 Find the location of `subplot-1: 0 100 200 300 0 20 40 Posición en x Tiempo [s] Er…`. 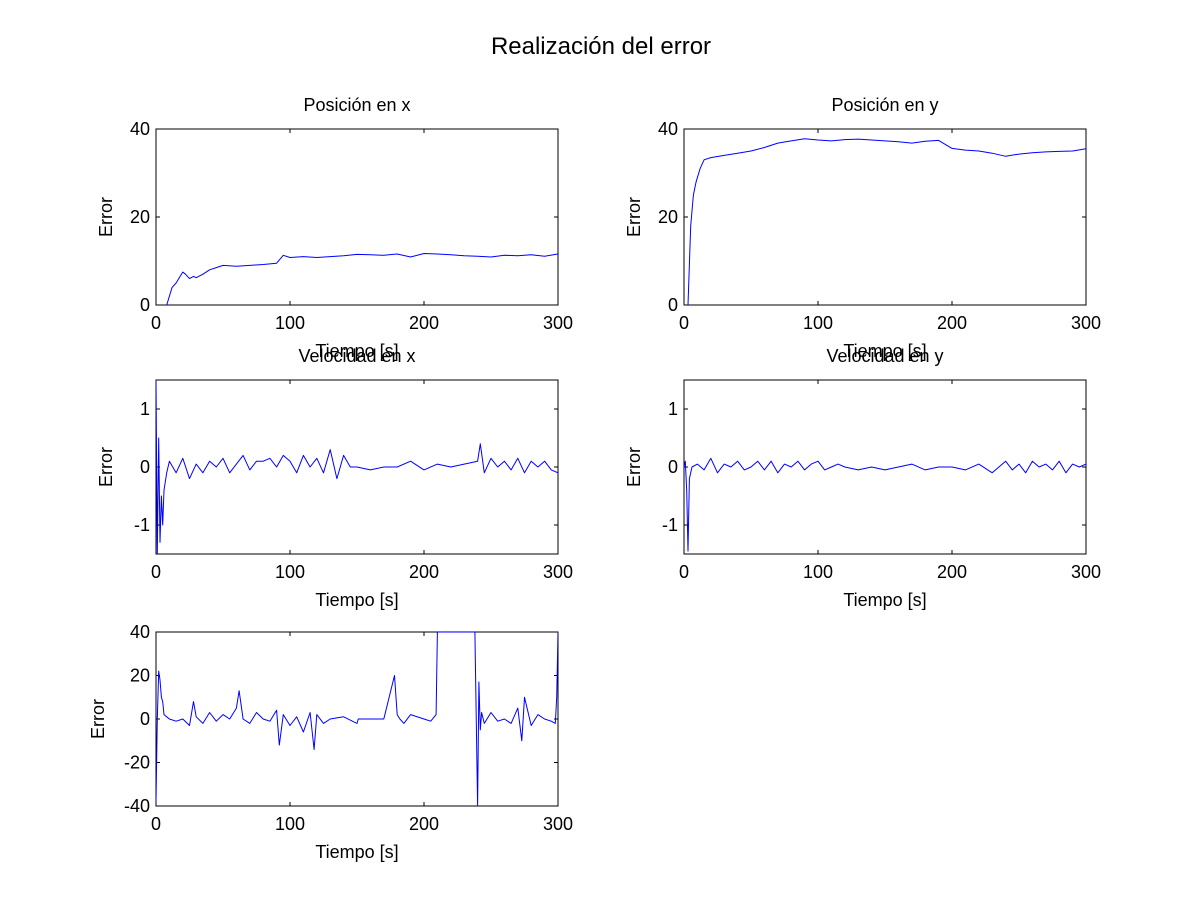

subplot-1: 0 100 200 300 0 20 40 Posición en x Tiempo [s] Er… is located at coordinates (334, 228).